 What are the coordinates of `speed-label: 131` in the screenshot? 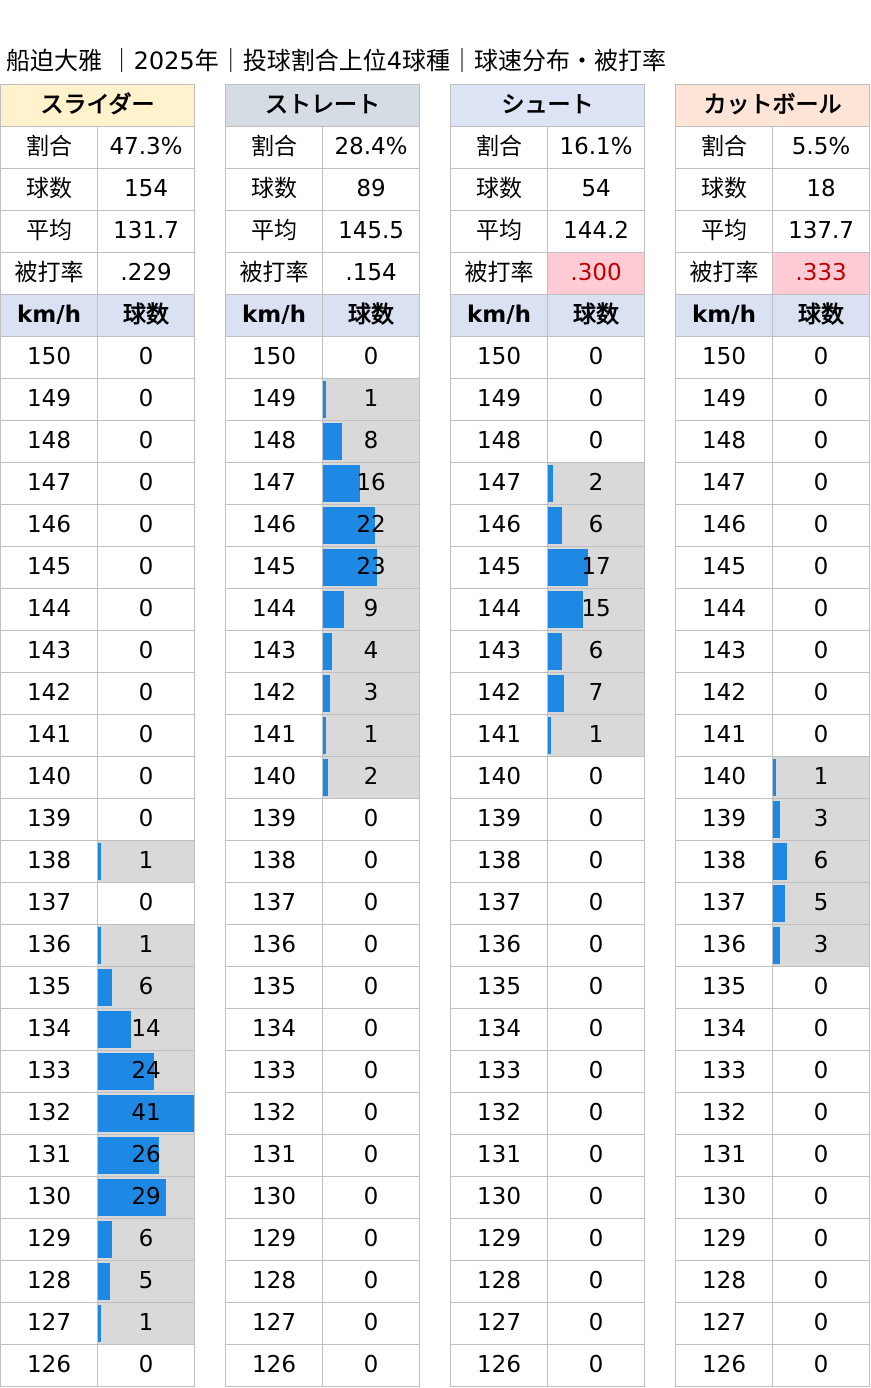 It's located at (274, 1155).